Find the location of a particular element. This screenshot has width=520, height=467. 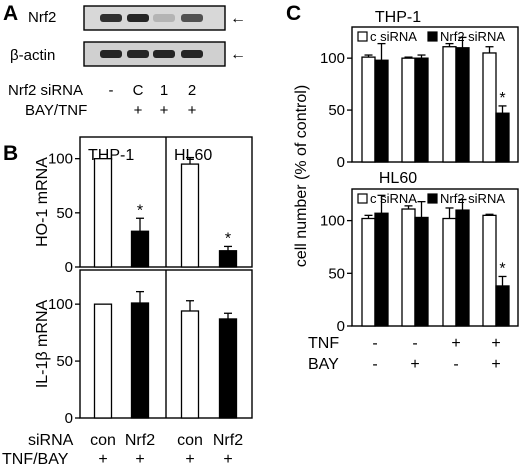

b-bottom-plot: 0 50 100 is located at coordinates (143, 358).